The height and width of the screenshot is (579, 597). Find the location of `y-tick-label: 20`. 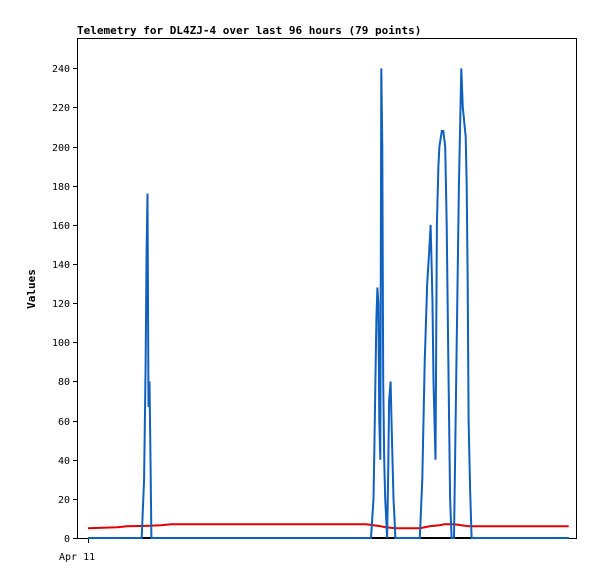

y-tick-label: 20 is located at coordinates (64, 500).